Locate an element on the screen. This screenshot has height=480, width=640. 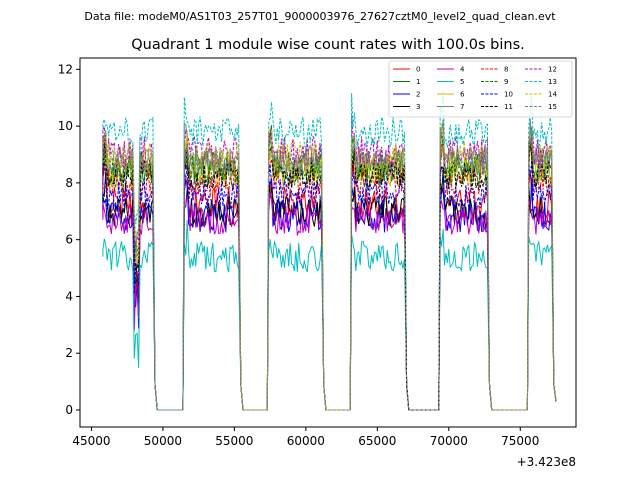
y-tick-label: 6 is located at coordinates (69, 240).